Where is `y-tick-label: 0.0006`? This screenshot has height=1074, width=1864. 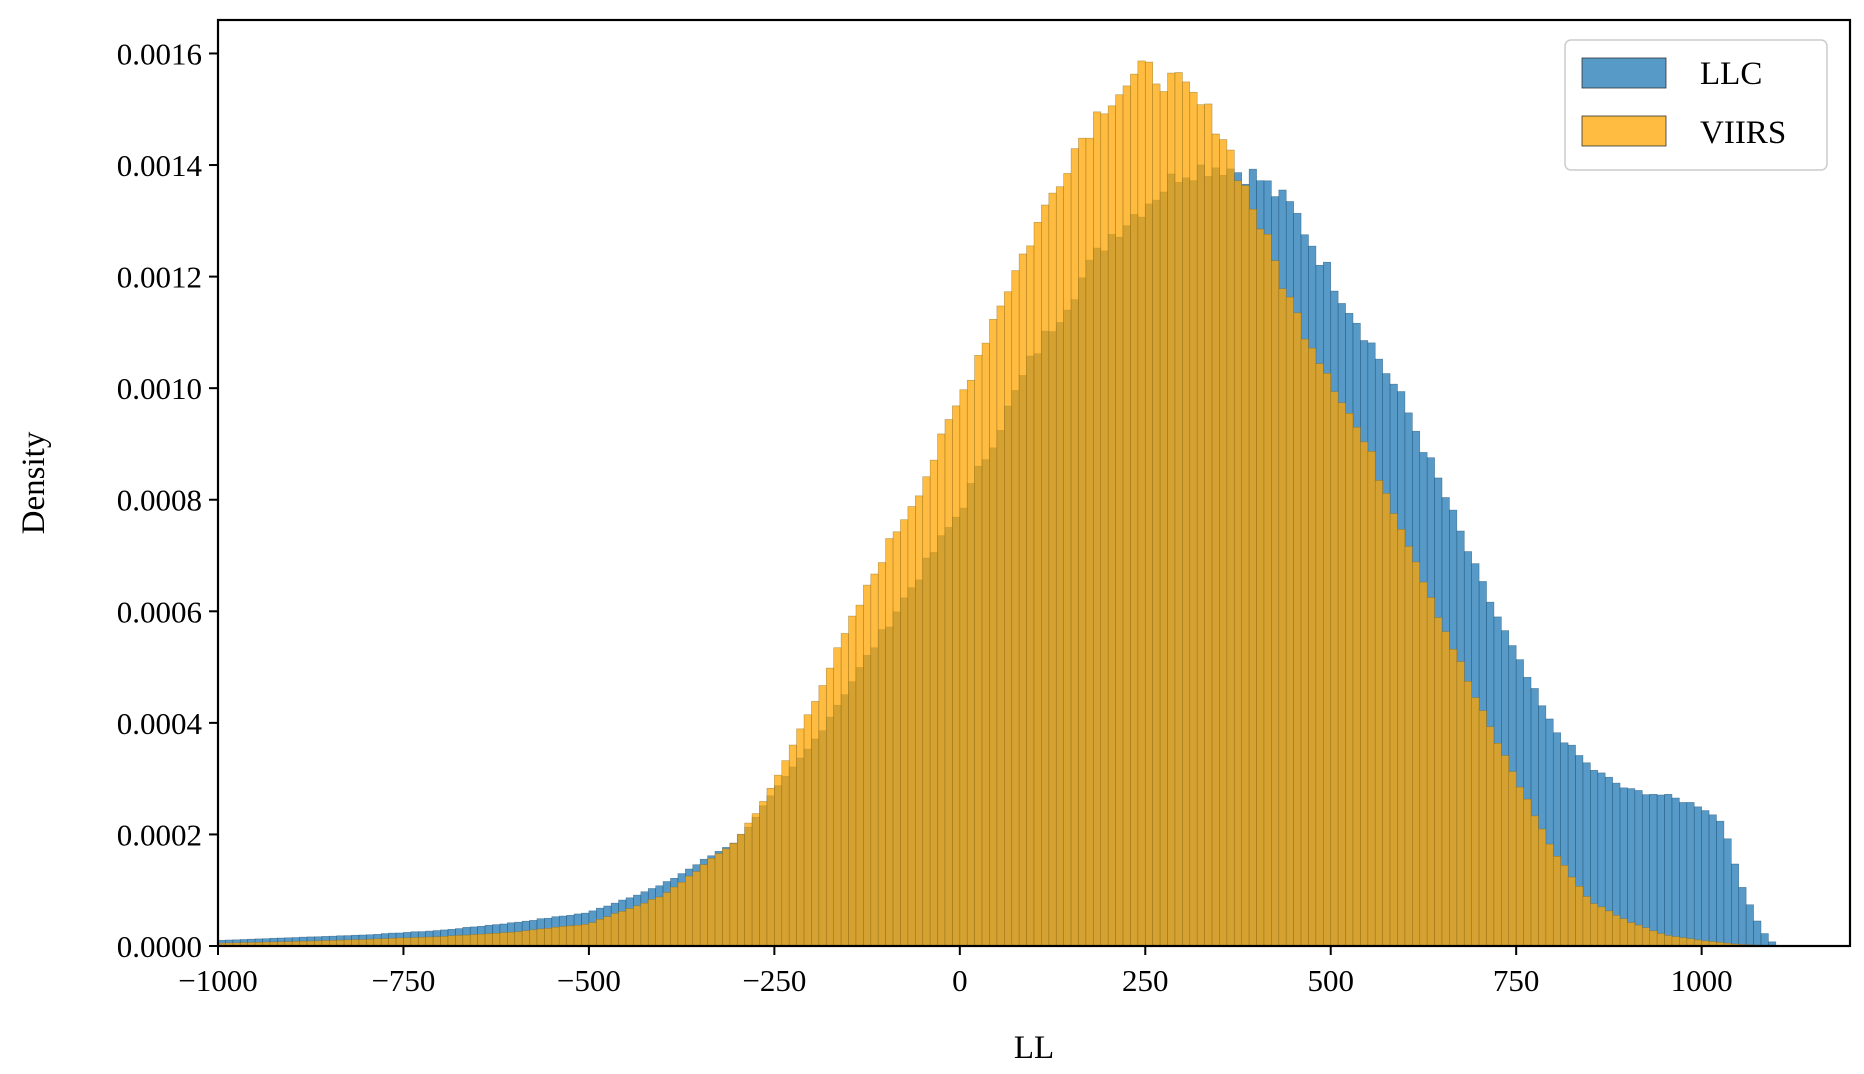
y-tick-label: 0.0006 is located at coordinates (159, 611).